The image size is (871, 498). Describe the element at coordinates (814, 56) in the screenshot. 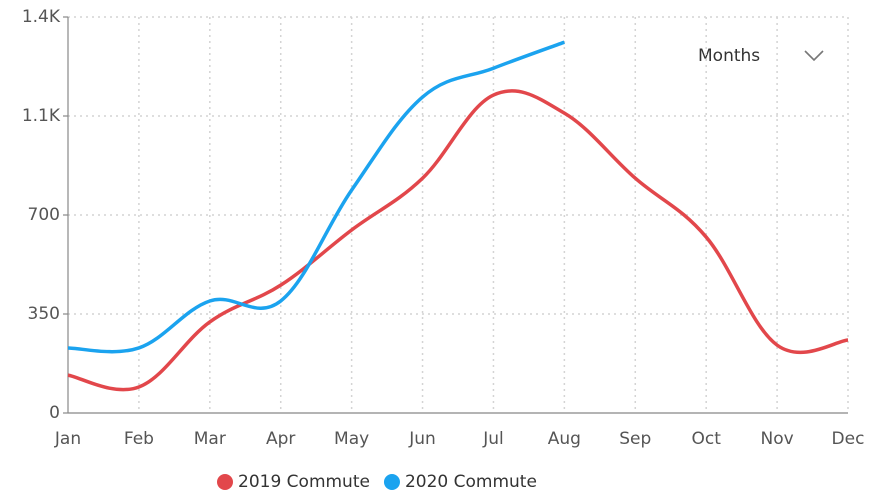

I see `dropdown-chevron` at that location.